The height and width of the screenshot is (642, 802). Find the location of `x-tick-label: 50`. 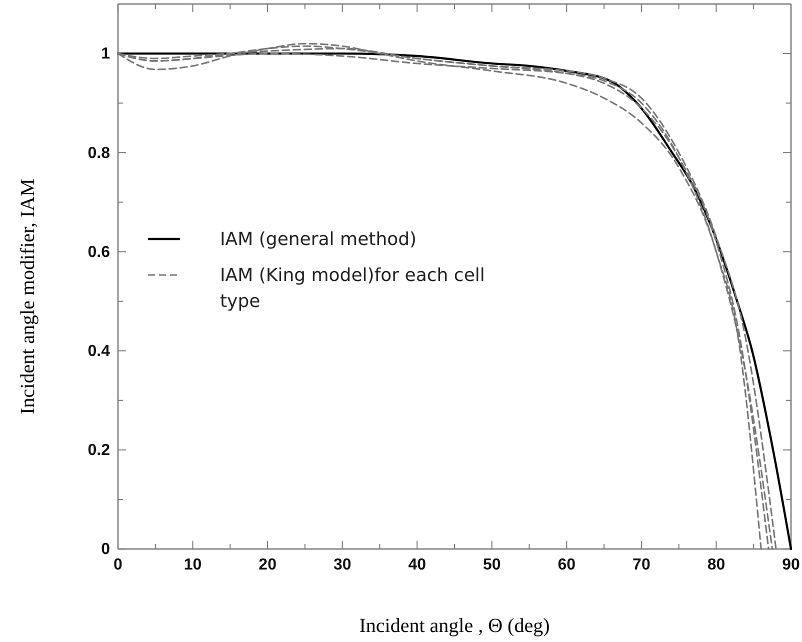

x-tick-label: 50 is located at coordinates (491, 565).